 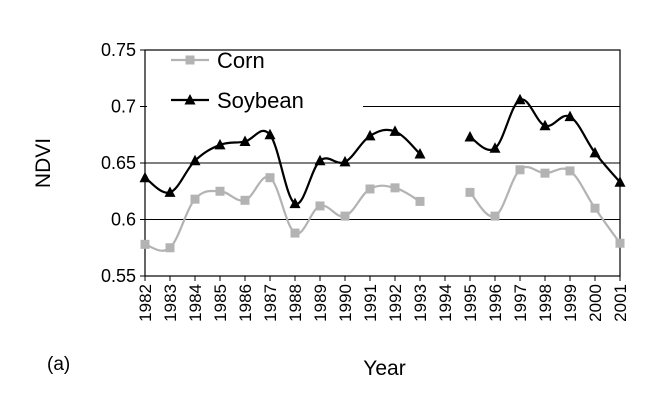 I want to click on y-axis-ticks: 0.55 0.6 0.65 0.7 0.75, so click(x=123, y=163).